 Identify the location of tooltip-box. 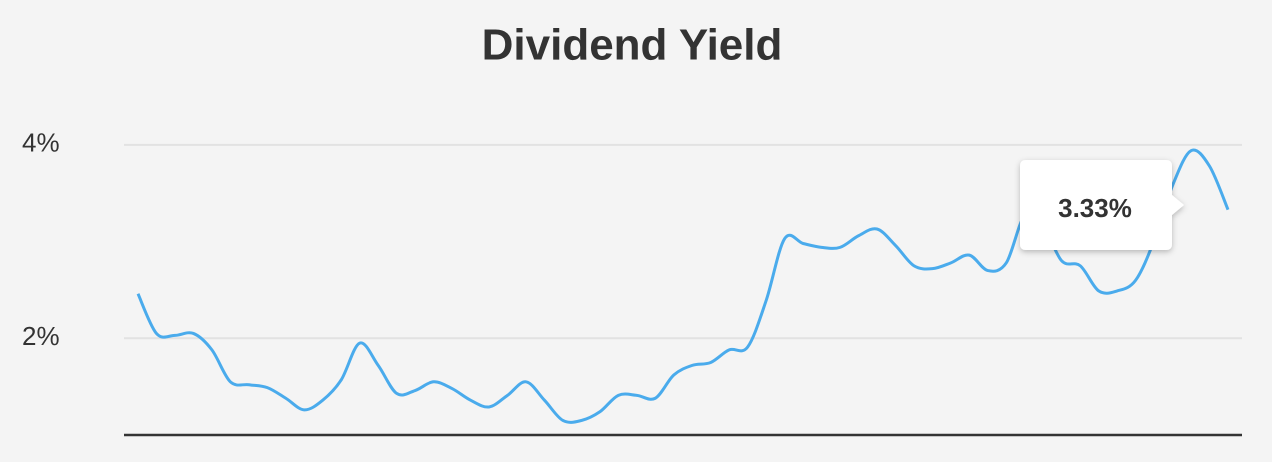
(1102, 205).